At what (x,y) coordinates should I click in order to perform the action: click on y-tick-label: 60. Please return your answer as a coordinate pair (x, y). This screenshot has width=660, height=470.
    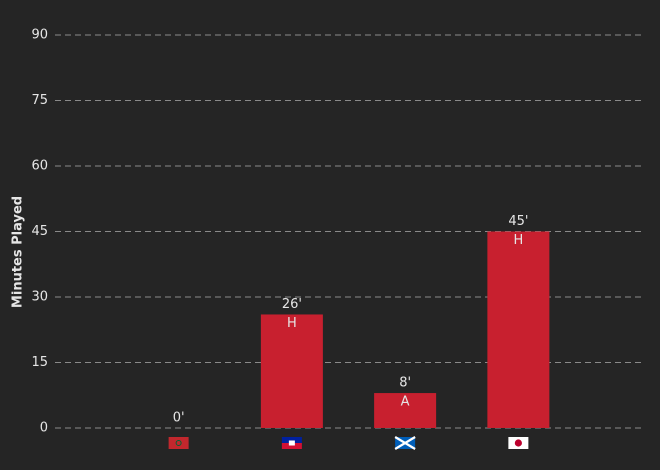
    Looking at the image, I should click on (39, 166).